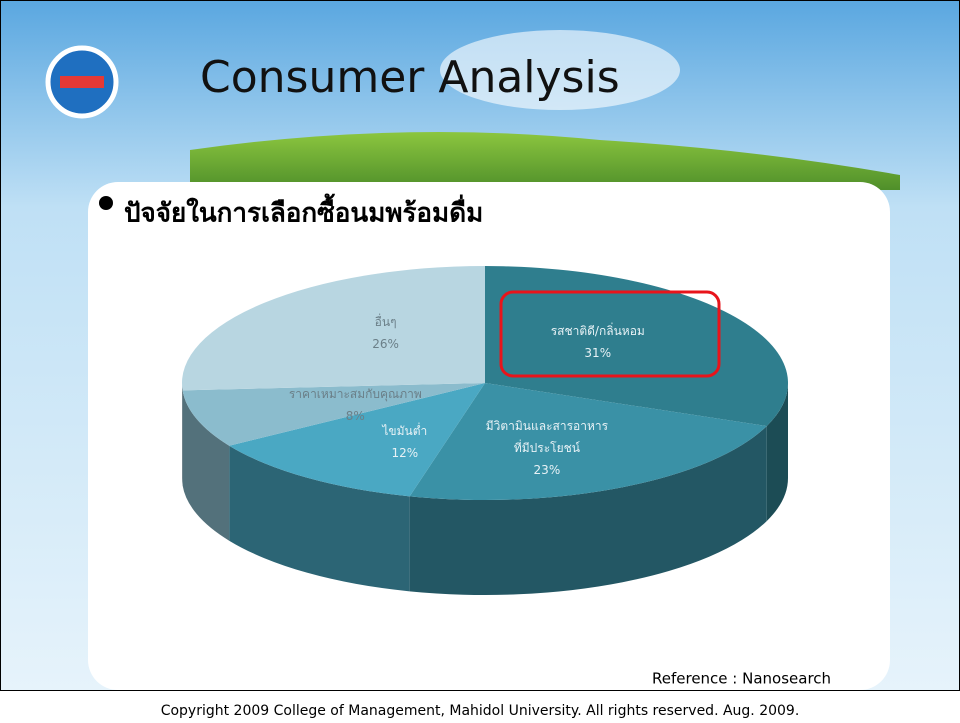 The width and height of the screenshot is (960, 723). What do you see at coordinates (598, 342) in the screenshot?
I see `slice-label: รสชาติดี/กลิ่นหอม 31%` at bounding box center [598, 342].